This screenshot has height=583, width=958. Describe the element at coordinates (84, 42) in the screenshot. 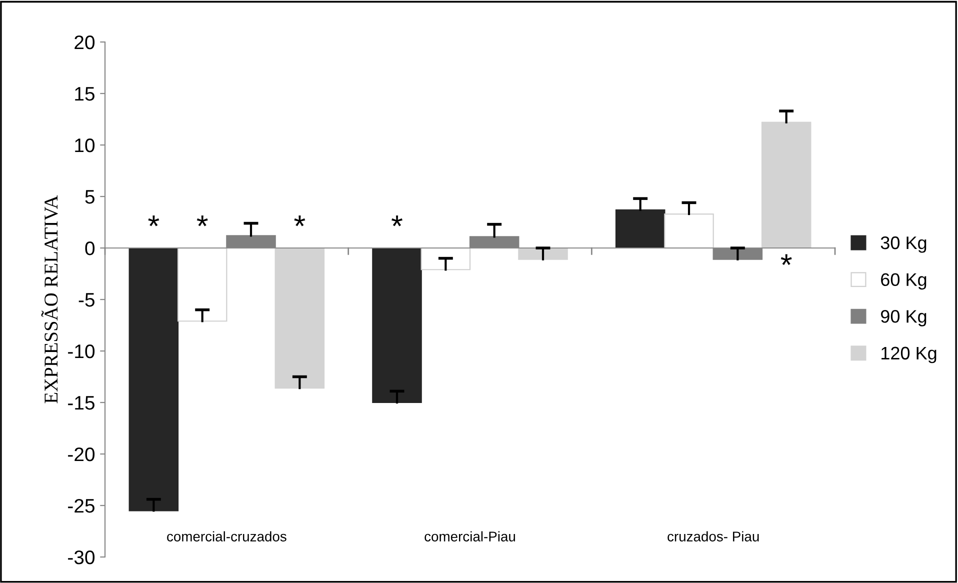

I see `y-tick-label: 20` at that location.